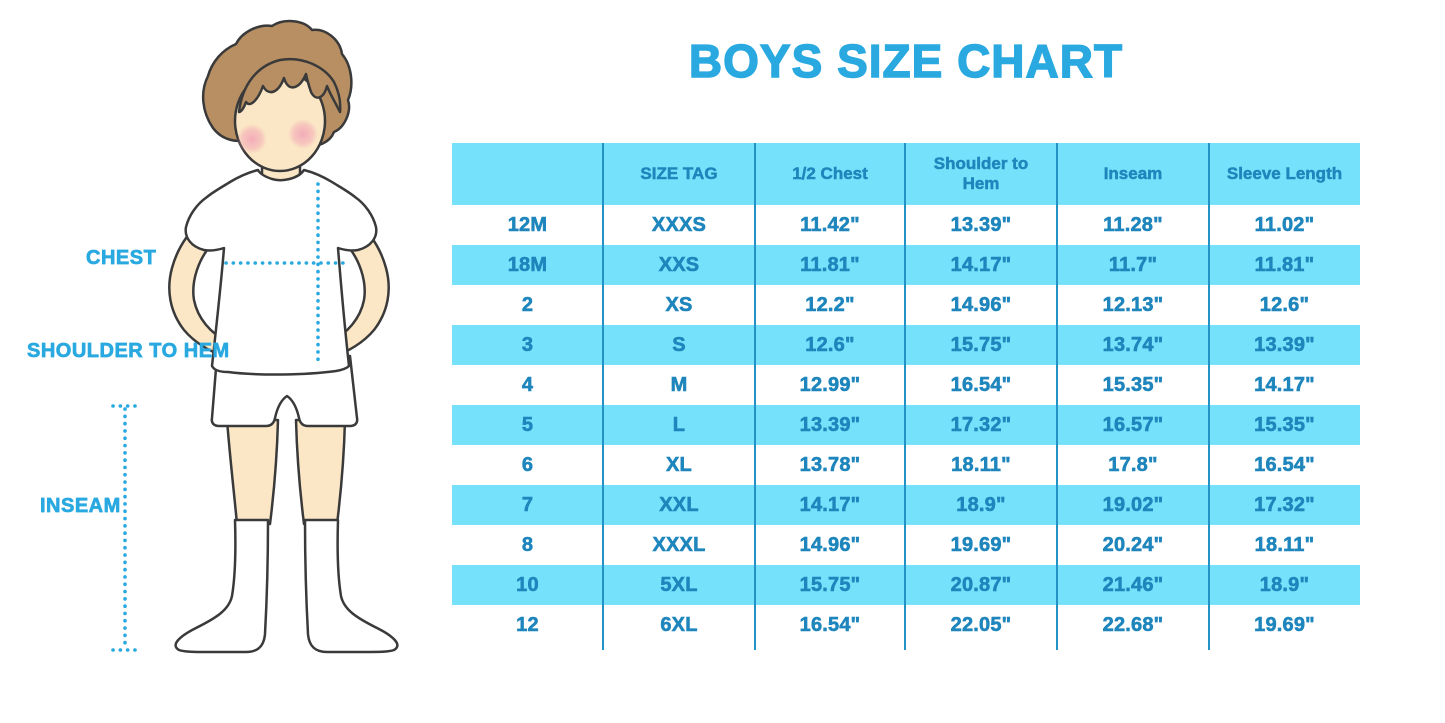  Describe the element at coordinates (1133, 544) in the screenshot. I see `table-value-cell: 20.24"` at that location.